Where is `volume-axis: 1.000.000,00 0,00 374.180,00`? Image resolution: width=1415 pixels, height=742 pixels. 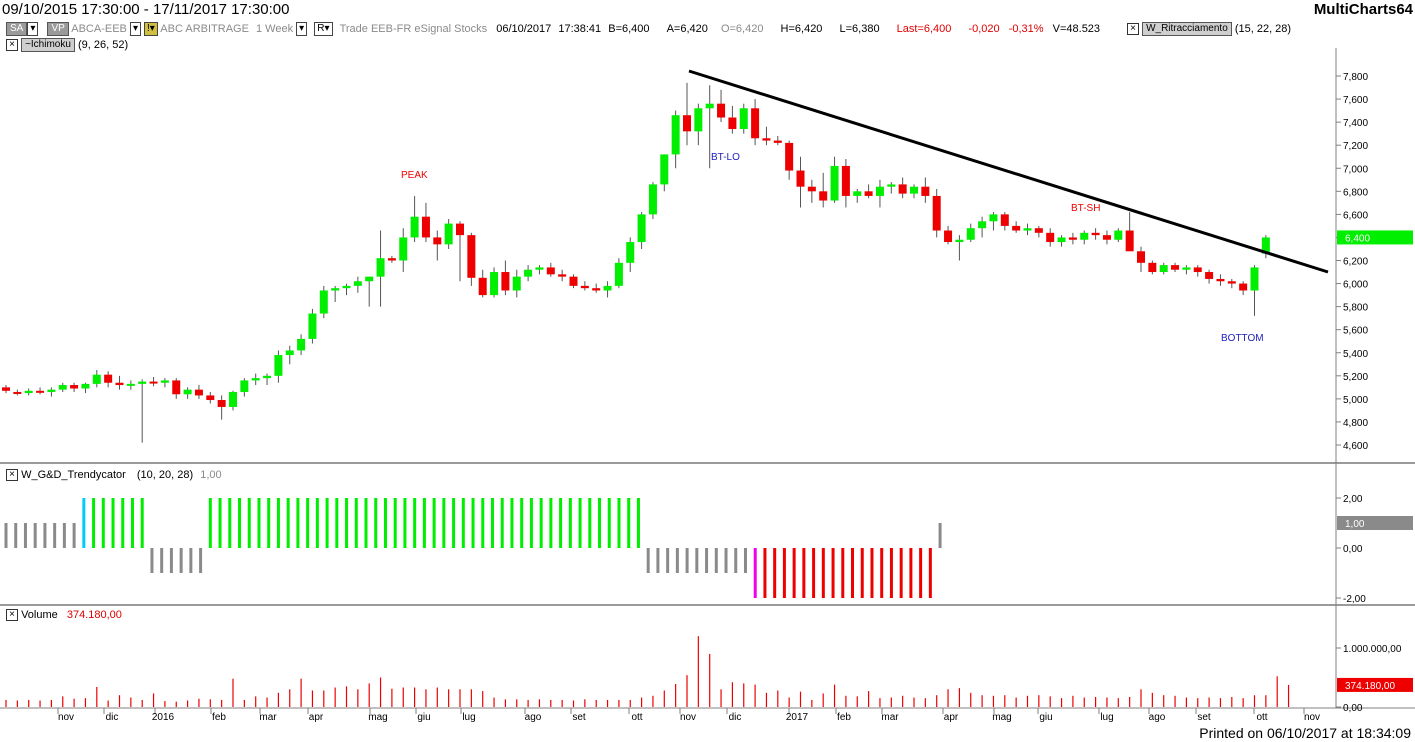
volume-axis: 1.000.000,00 0,00 374.180,00 is located at coordinates (1374, 679).